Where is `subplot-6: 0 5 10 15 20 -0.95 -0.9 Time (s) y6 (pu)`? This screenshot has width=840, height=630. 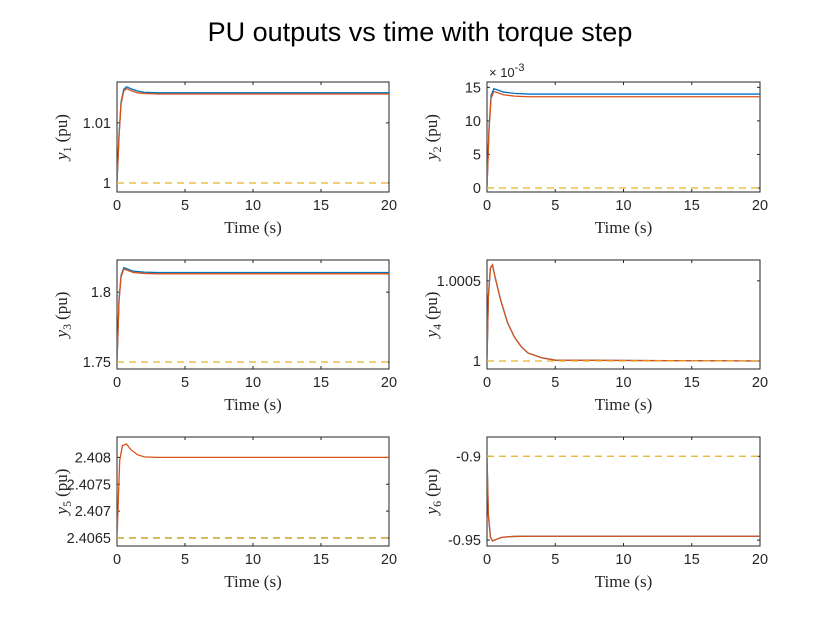
subplot-6: 0 5 10 15 20 -0.95 -0.9 Time (s) y6 (pu) is located at coordinates (595, 513).